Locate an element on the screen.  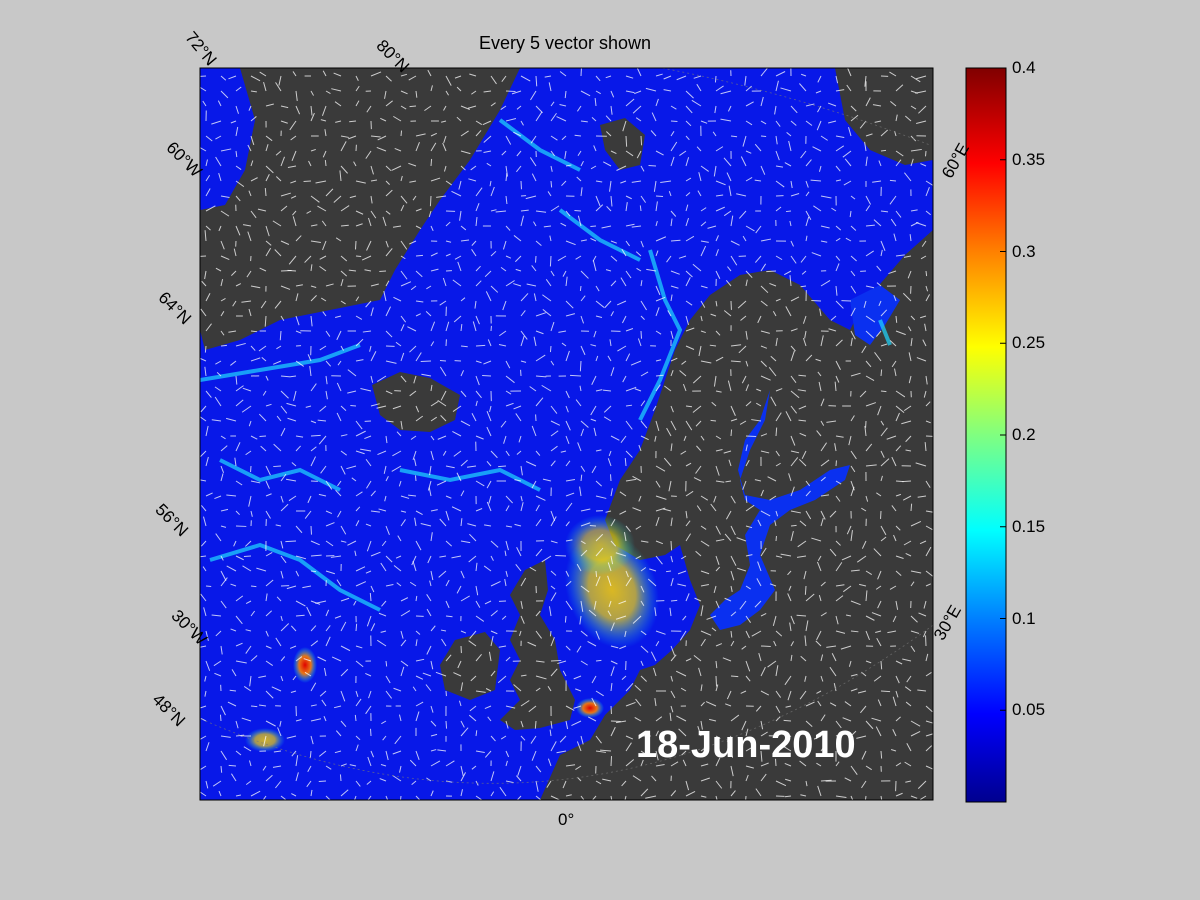
speed-zone-norway-coast is located at coordinates (600, 545).